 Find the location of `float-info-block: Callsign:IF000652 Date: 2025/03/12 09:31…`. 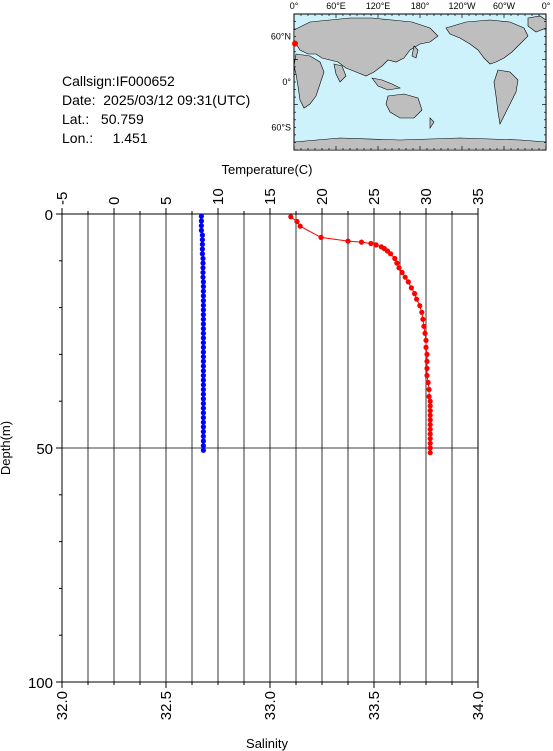

float-info-block: Callsign:IF000652 Date: 2025/03/12 09:31… is located at coordinates (156, 110).